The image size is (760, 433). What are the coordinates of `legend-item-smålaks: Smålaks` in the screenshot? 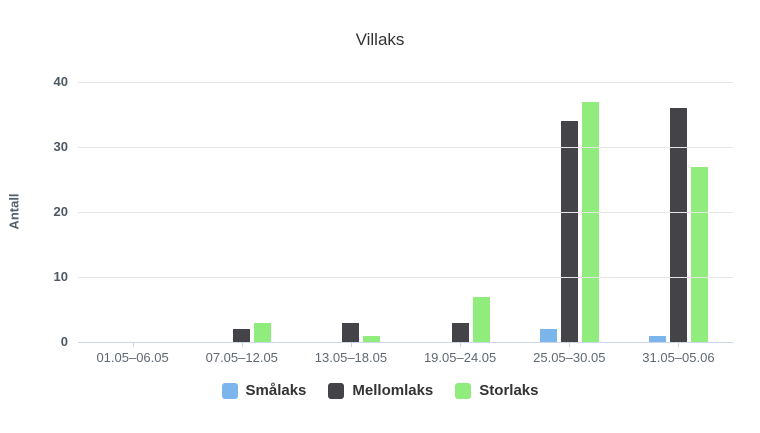 It's located at (264, 390).